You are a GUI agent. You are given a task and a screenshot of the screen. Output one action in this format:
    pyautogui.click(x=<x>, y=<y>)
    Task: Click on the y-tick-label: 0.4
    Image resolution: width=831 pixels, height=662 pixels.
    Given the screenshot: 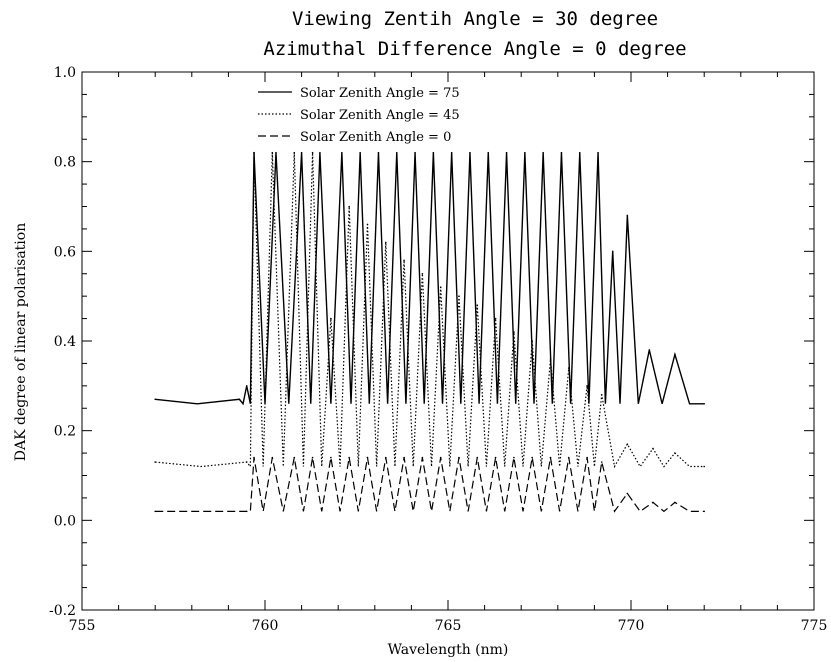 What is the action you would take?
    pyautogui.click(x=65, y=342)
    